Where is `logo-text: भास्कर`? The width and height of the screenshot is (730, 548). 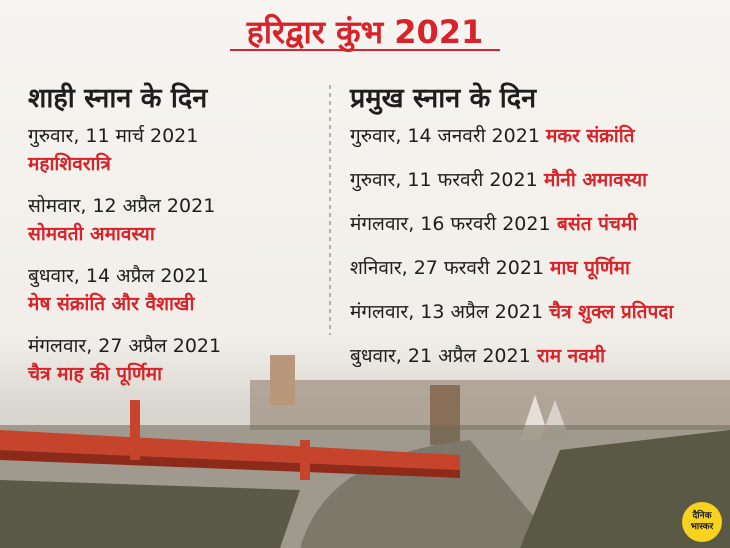
logo-text: भास्कर is located at coordinates (702, 527).